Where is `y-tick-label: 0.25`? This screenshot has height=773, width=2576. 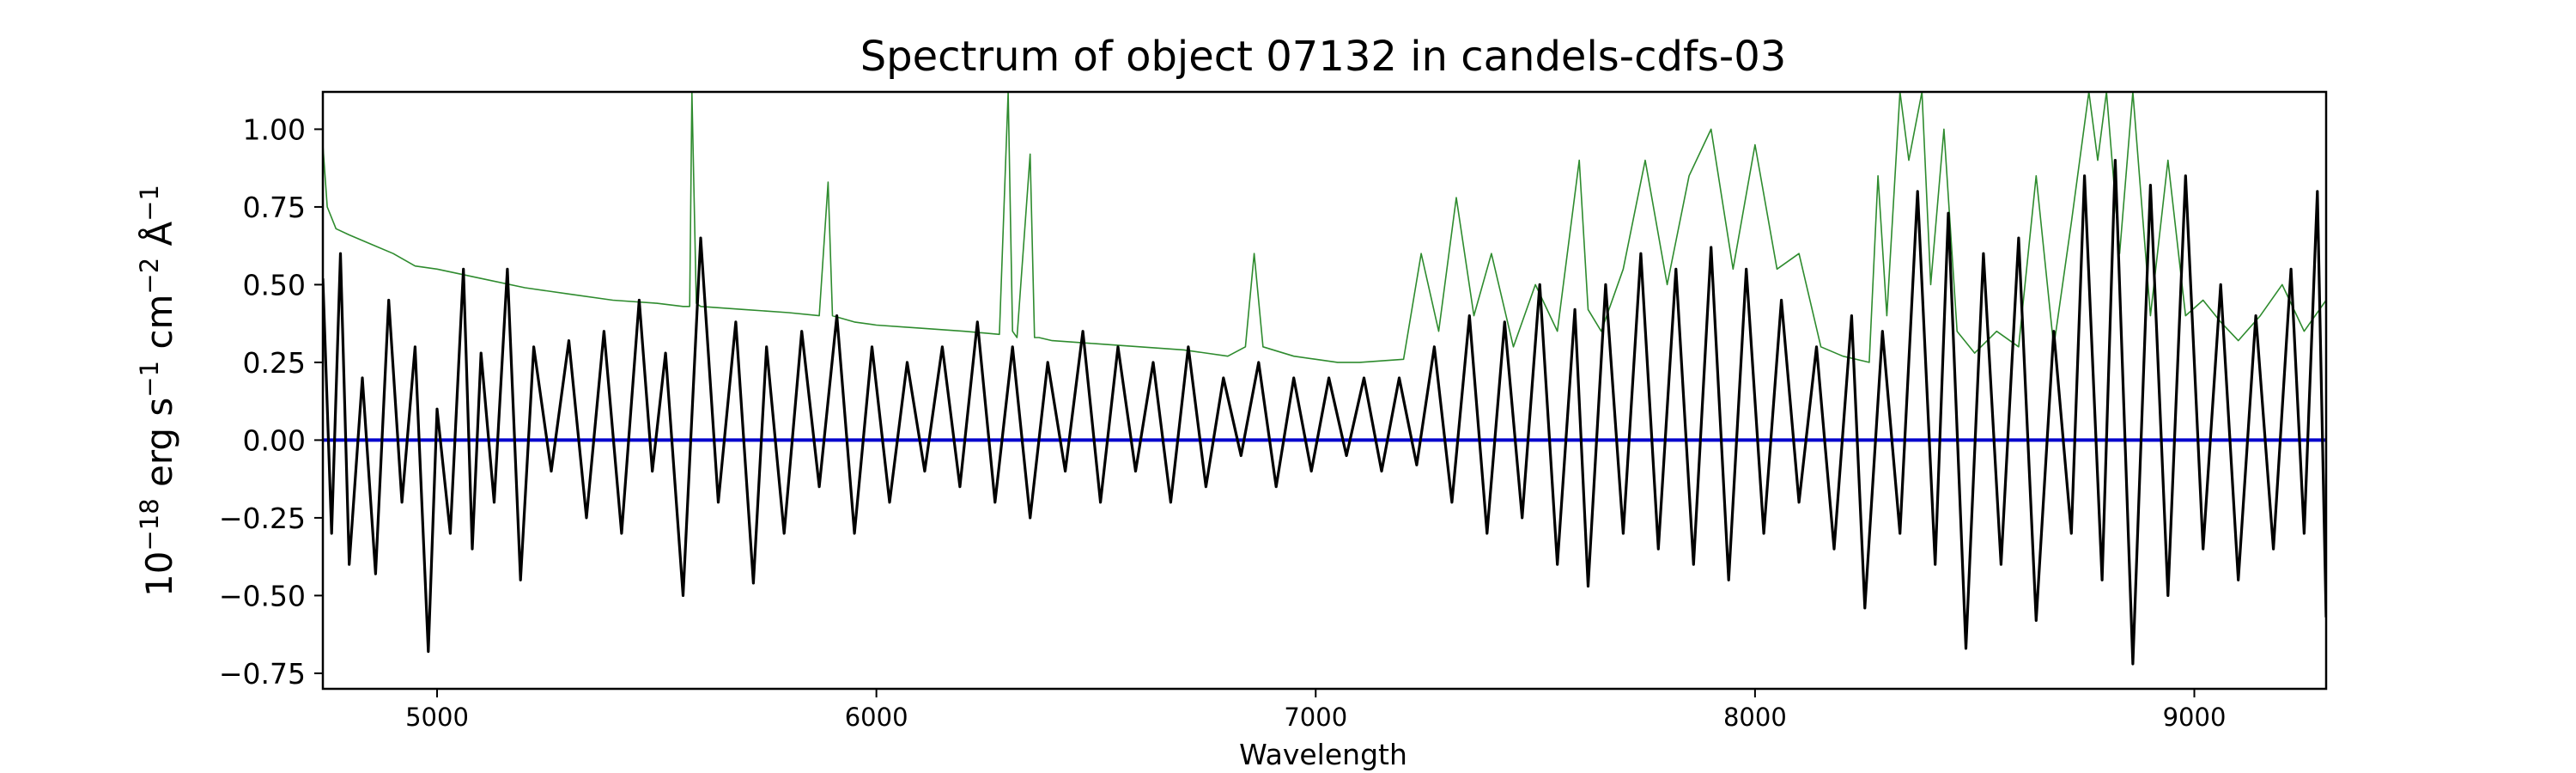
y-tick-label: 0.25 is located at coordinates (274, 363).